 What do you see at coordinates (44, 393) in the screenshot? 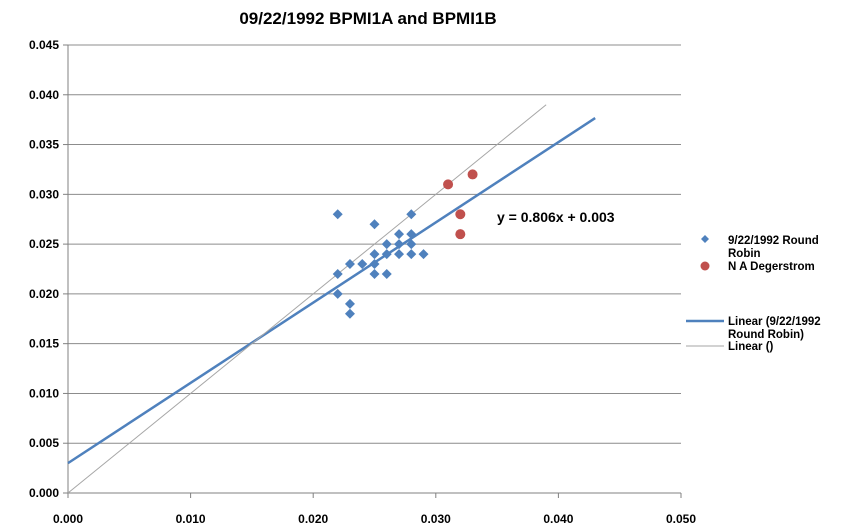
I see `y-tick-label: 0.010` at bounding box center [44, 393].